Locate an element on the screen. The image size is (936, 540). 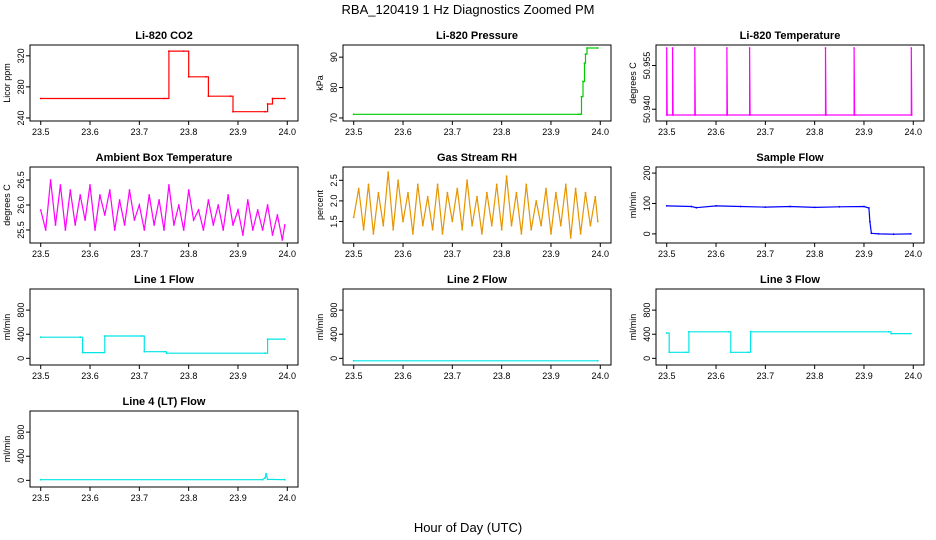
y-tick-label: 280 is located at coordinates (21, 86).